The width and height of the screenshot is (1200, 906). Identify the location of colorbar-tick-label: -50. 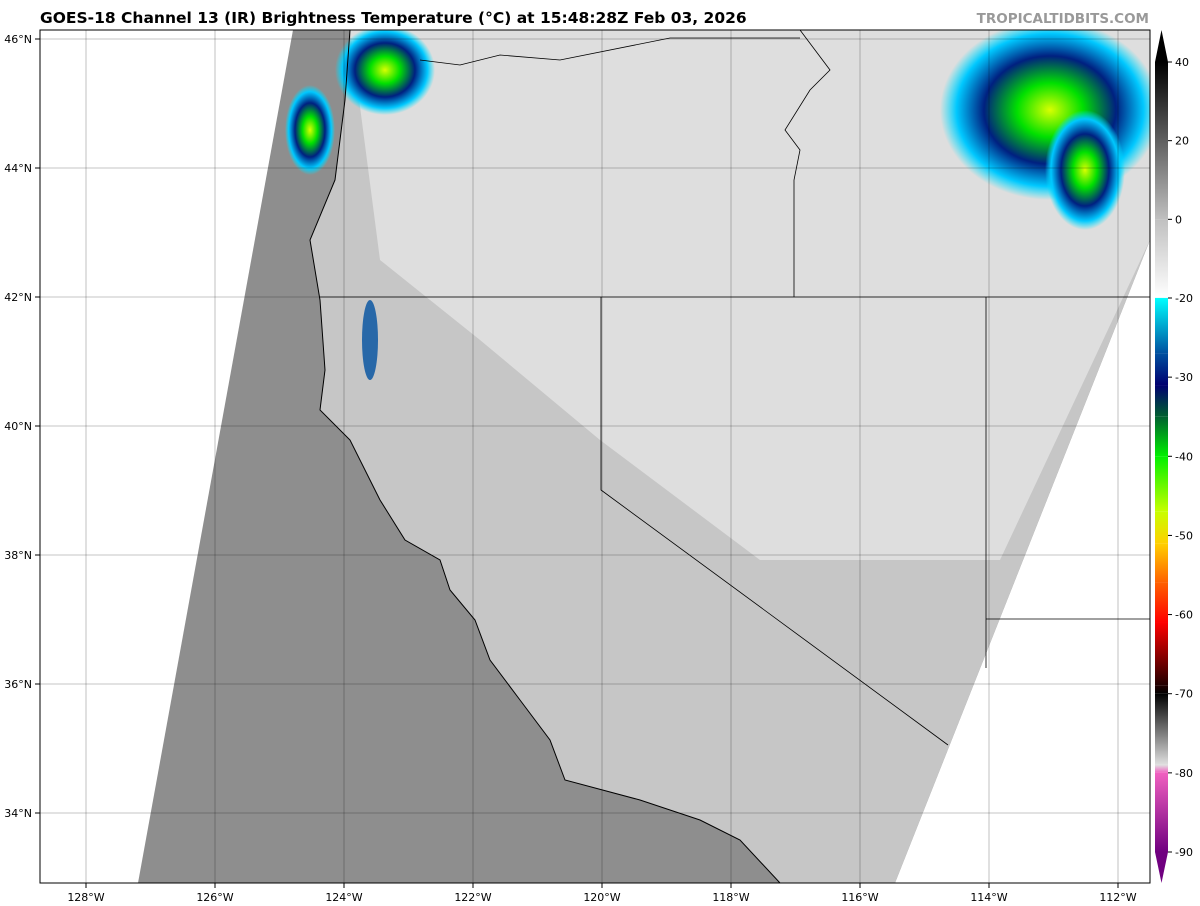
(1184, 535).